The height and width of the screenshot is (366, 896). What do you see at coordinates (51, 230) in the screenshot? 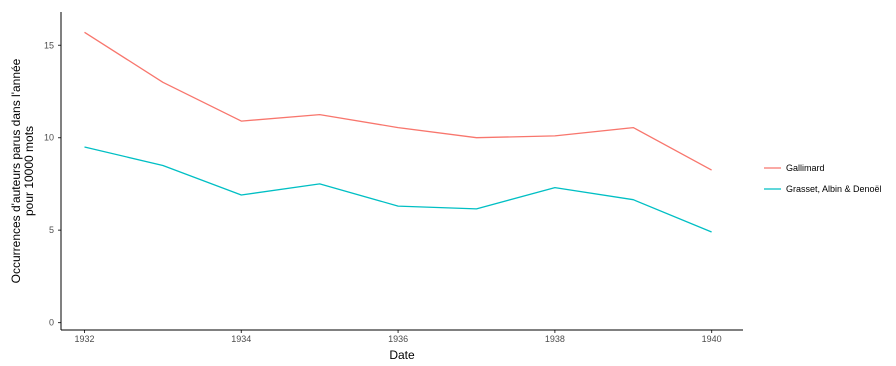
I see `y-tick-label: 5` at bounding box center [51, 230].